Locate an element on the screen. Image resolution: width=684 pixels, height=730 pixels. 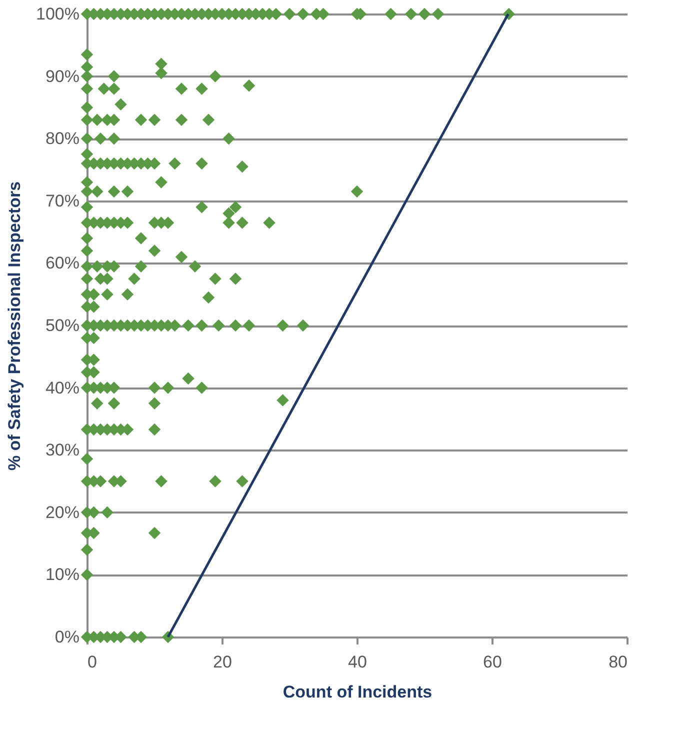
x-axis-title: Count of Incidents is located at coordinates (357, 692).